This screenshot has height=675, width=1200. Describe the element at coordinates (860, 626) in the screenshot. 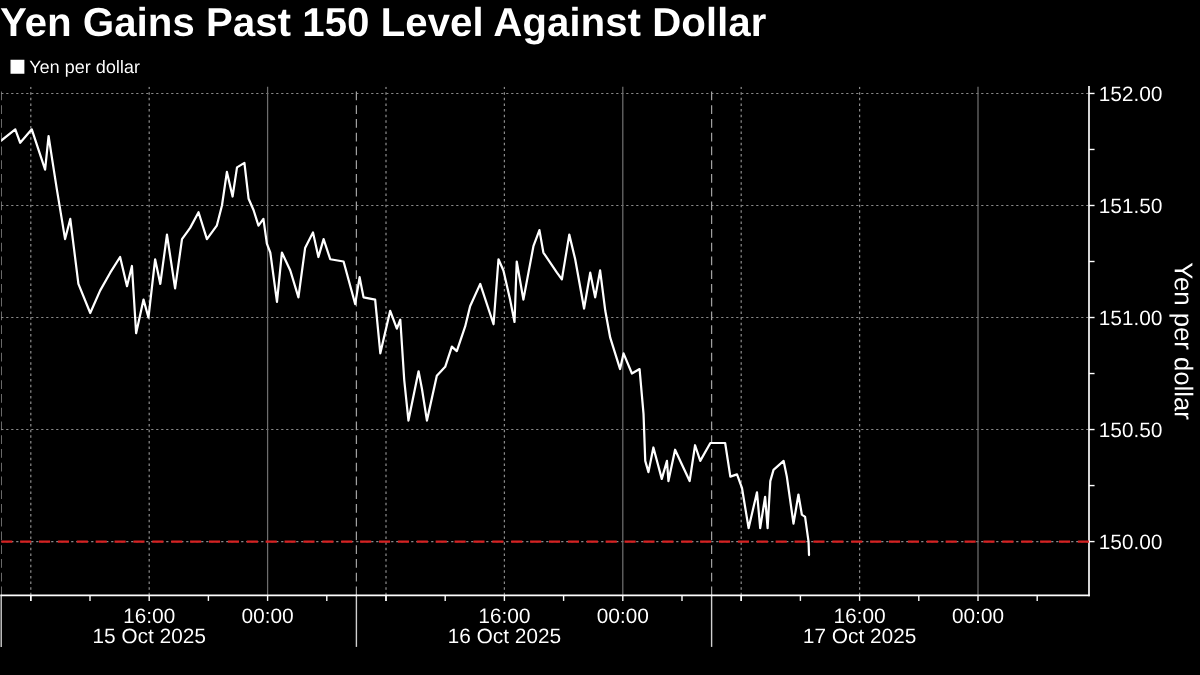

I see `x-tick-label: 16:00 17 Oct 2025` at that location.